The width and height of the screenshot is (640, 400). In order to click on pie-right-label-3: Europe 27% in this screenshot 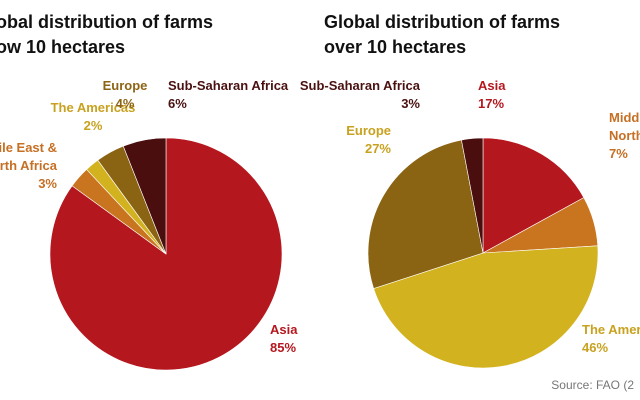, I will do `click(368, 139)`.